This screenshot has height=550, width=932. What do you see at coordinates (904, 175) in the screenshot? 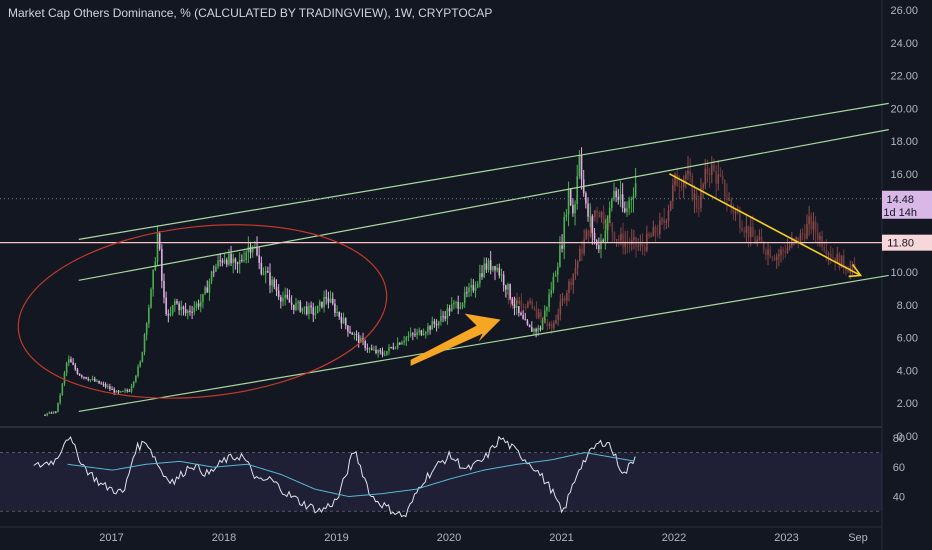
I see `y-tick-label: 16.00` at bounding box center [904, 175].